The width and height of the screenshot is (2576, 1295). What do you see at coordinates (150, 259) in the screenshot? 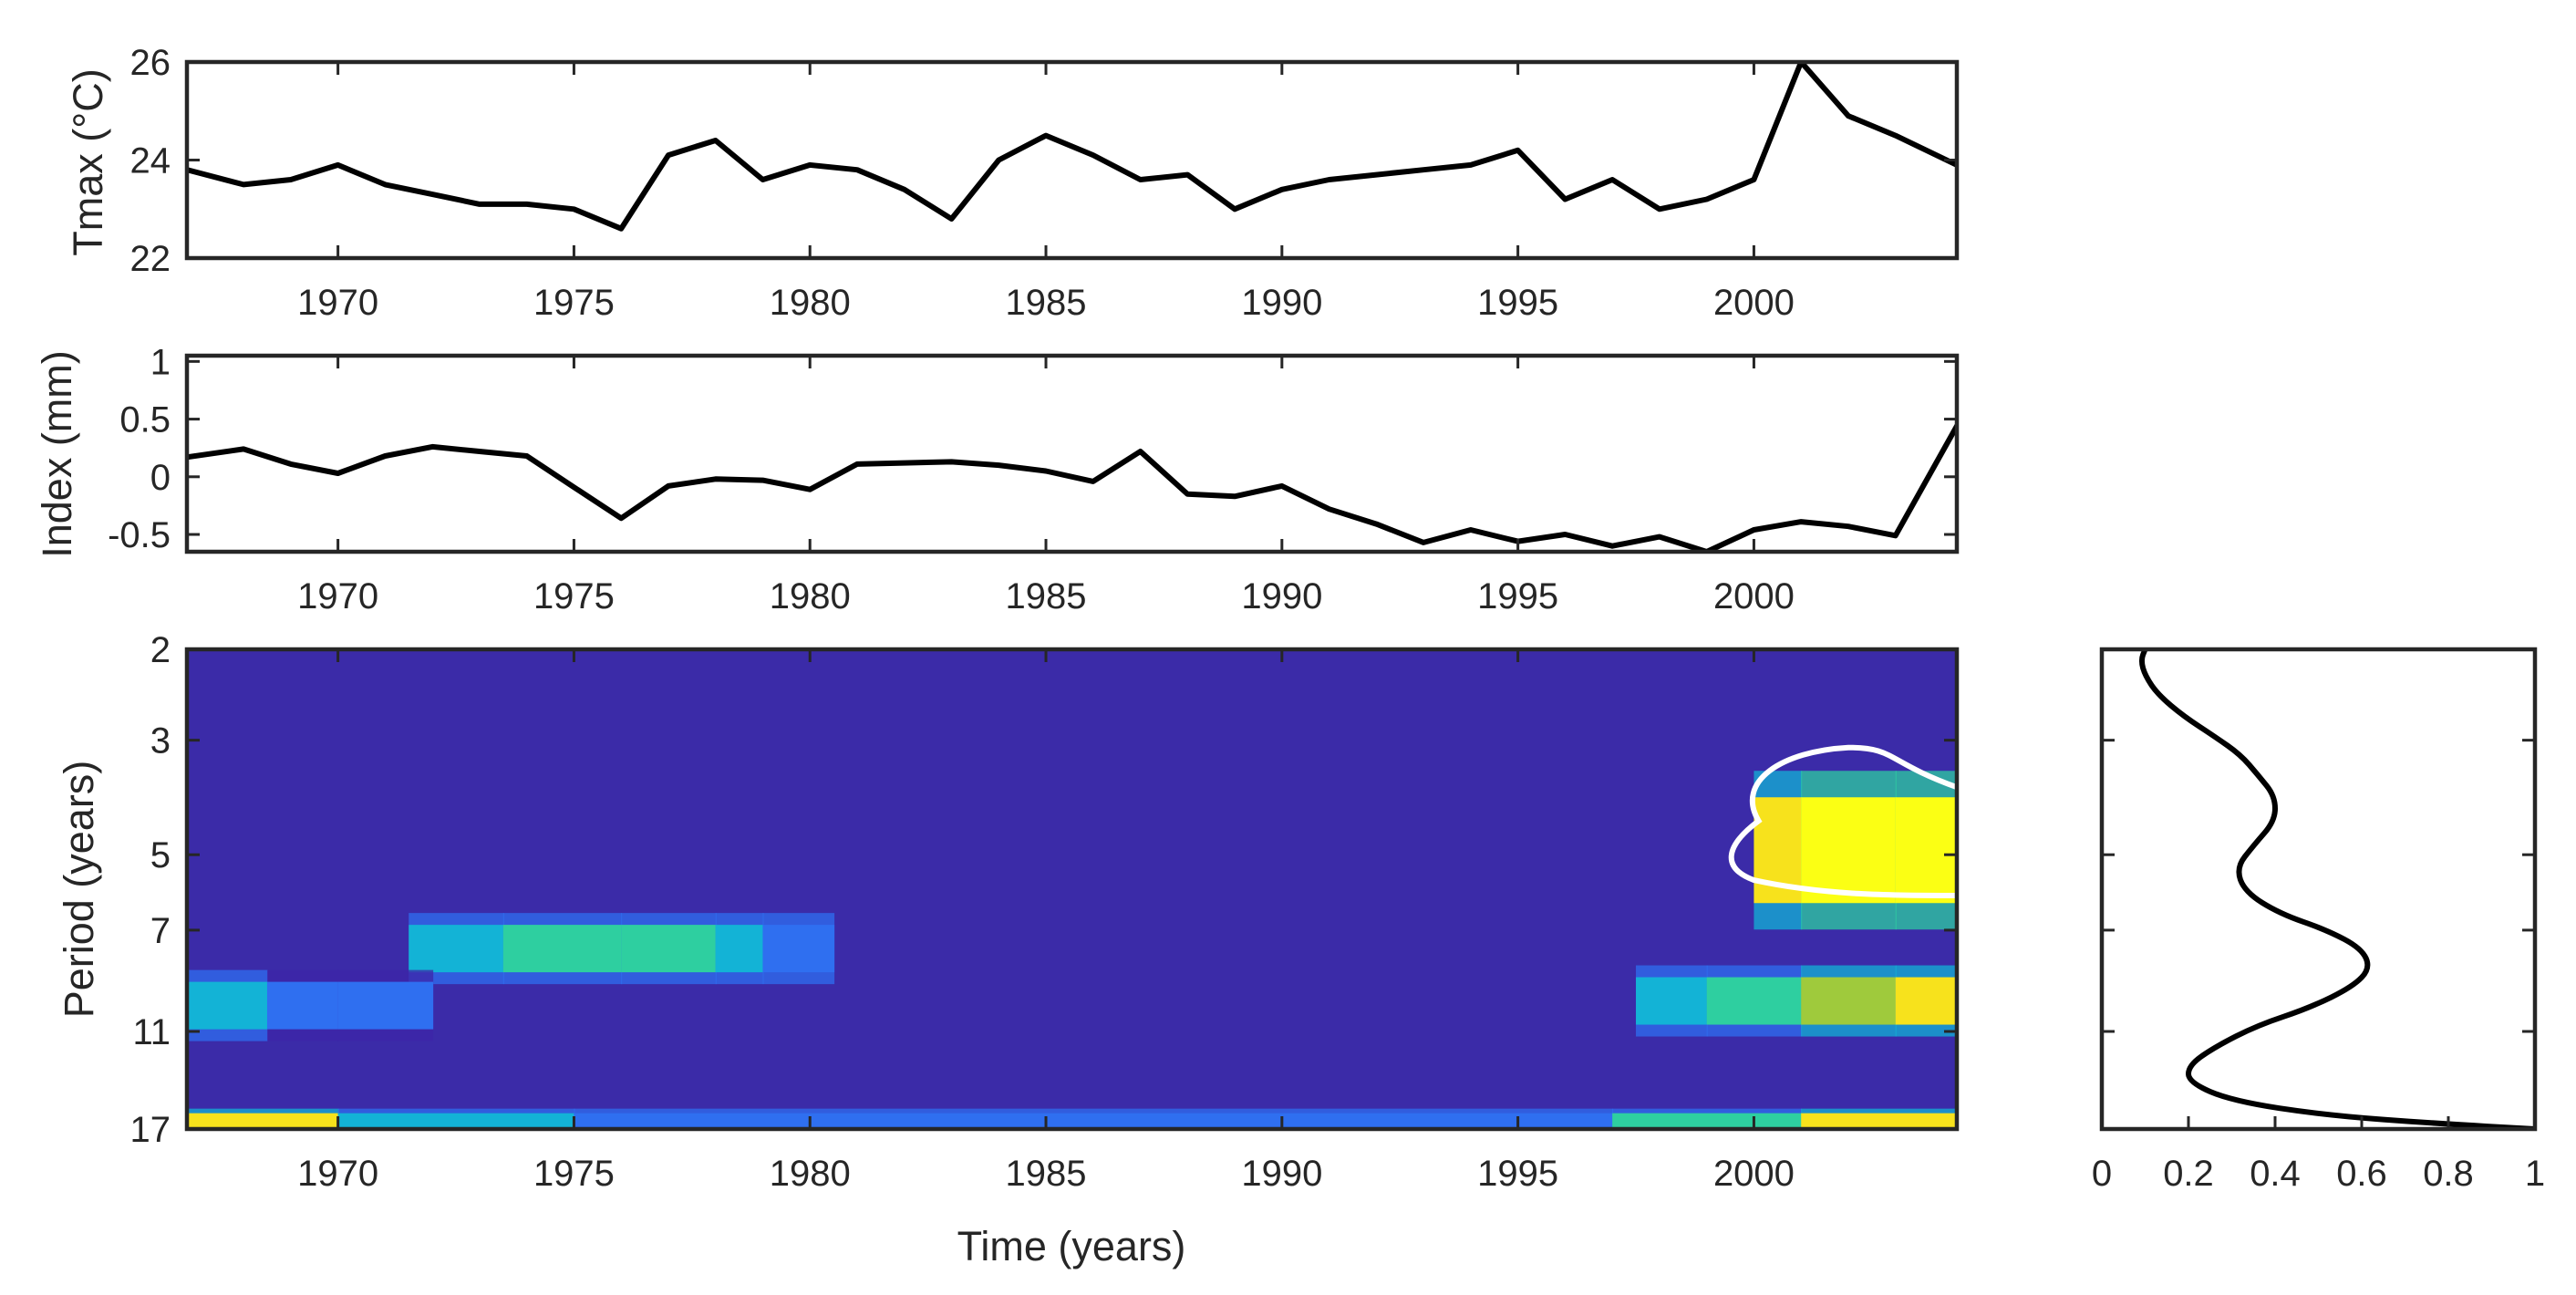
I see `tmax-ytick-label: 22` at bounding box center [150, 259].